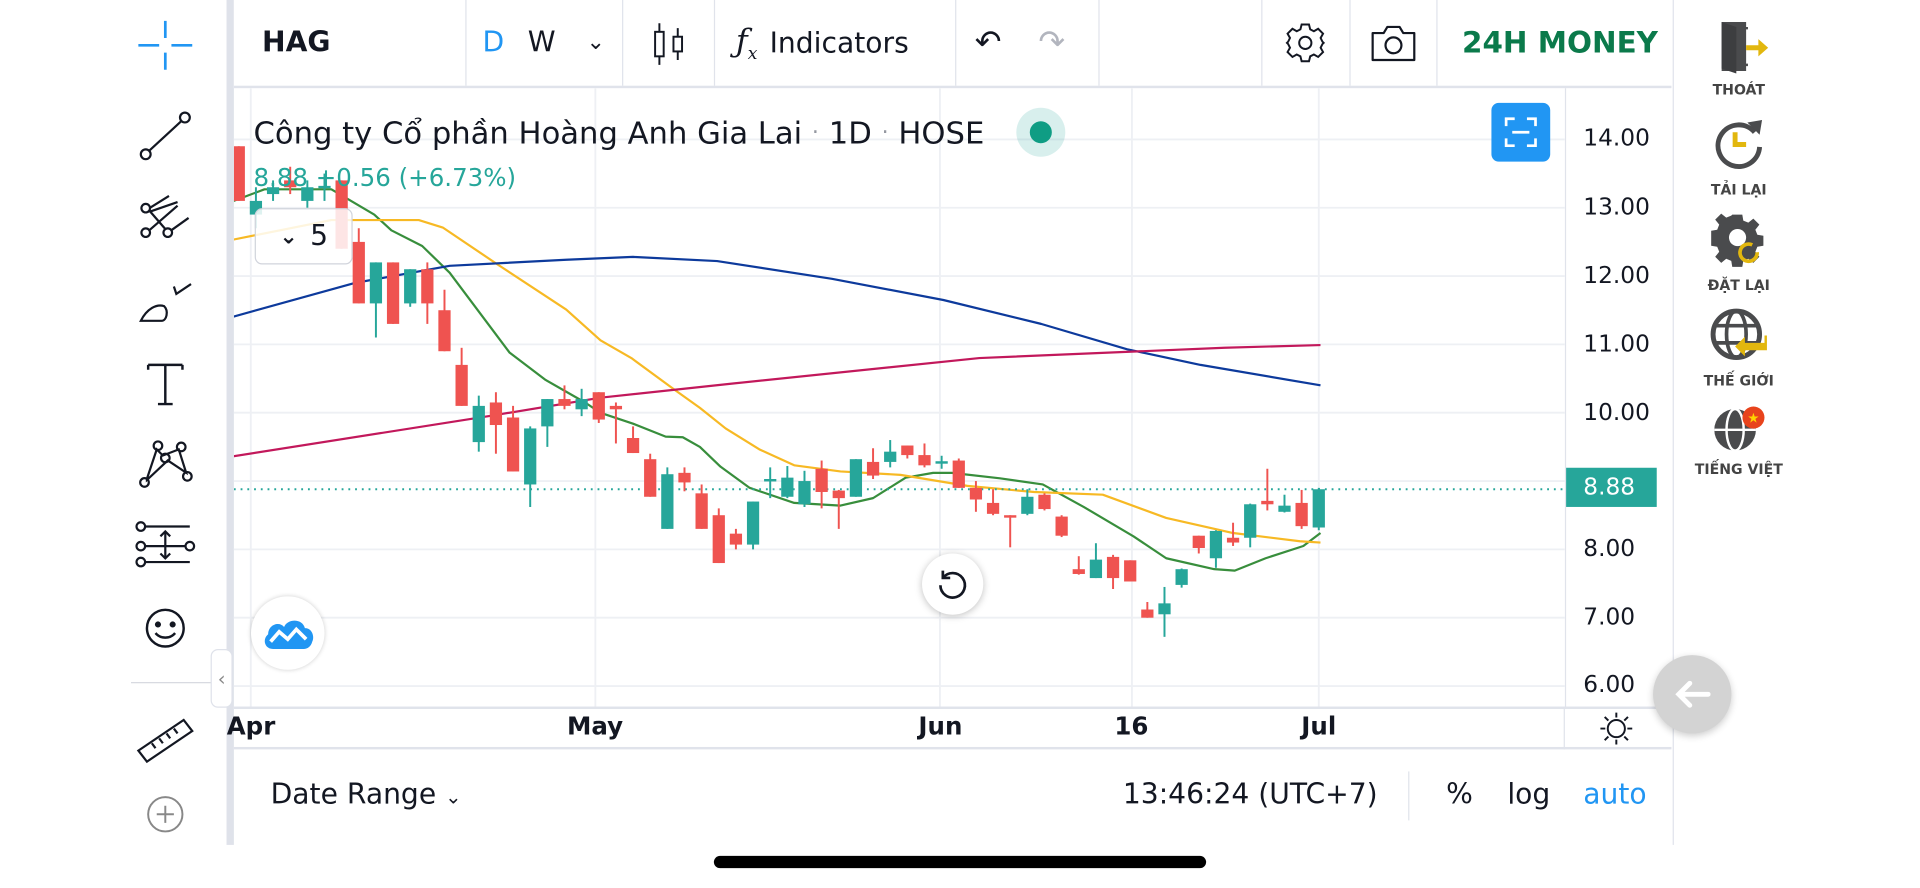 The width and height of the screenshot is (1920, 888). Describe the element at coordinates (1521, 132) in the screenshot. I see `fullscreen-button` at that location.